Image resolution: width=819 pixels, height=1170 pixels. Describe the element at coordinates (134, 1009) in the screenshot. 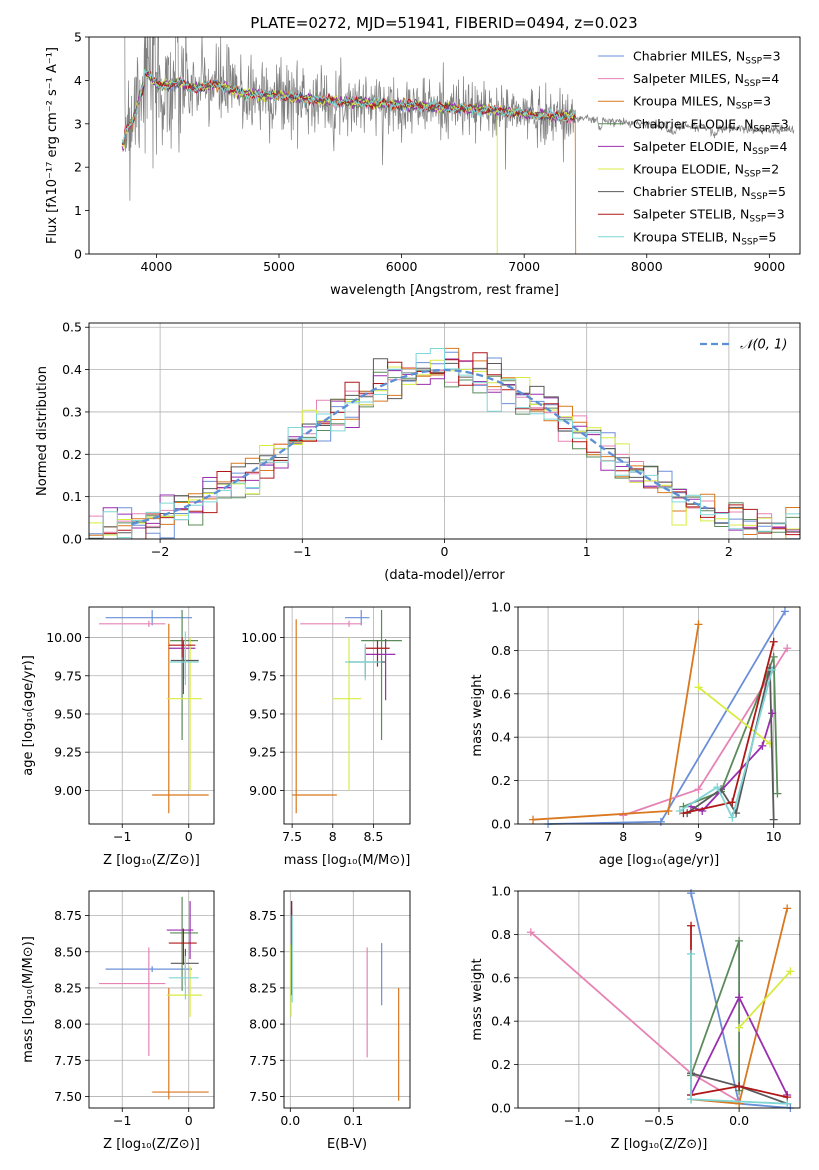

I see `mass-vs-Z-axes: −1 0 7.50 7.75 8.00 8.25 8.50 8.75` at that location.